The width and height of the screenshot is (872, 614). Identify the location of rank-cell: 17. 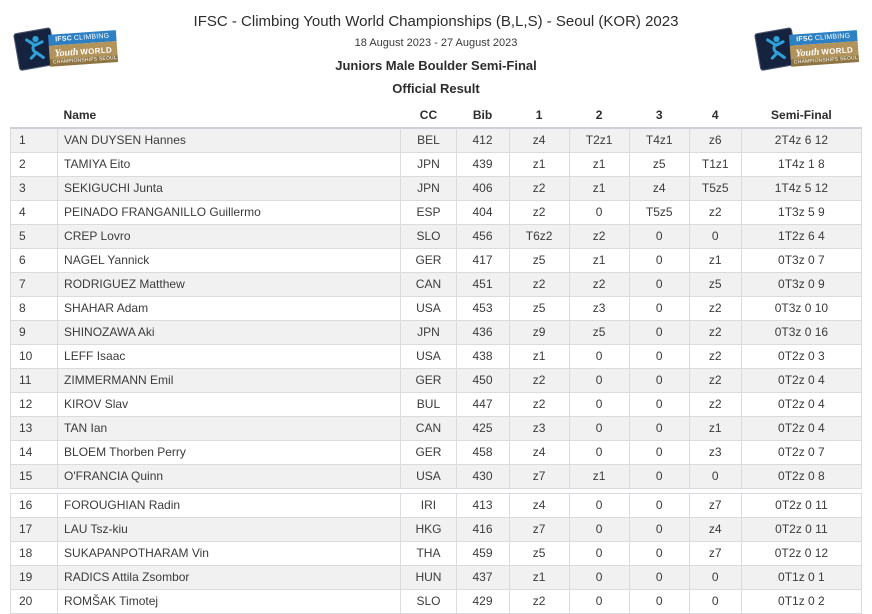
(34, 529).